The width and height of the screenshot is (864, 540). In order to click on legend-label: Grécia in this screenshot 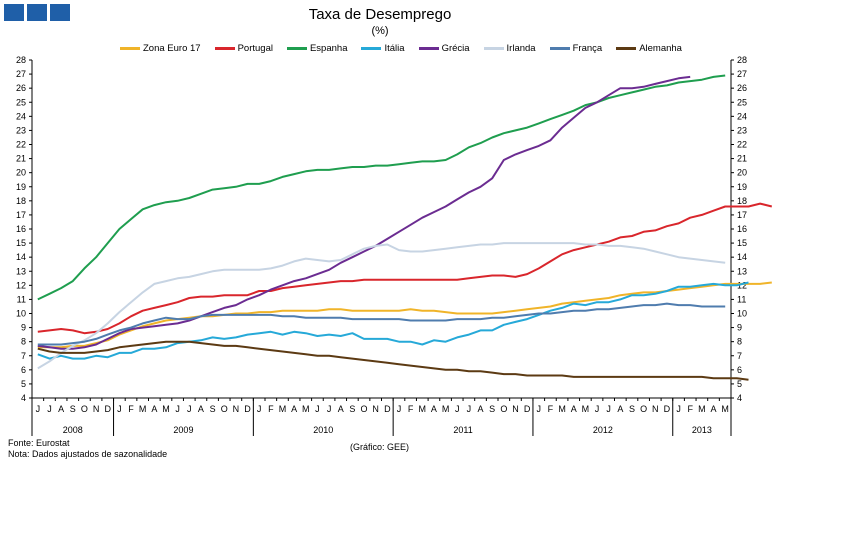, I will do `click(455, 48)`.